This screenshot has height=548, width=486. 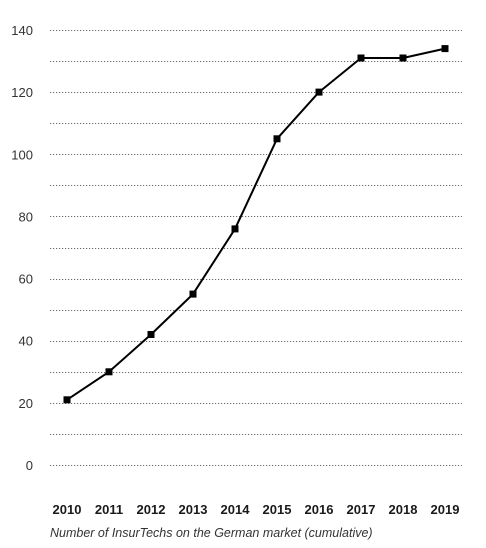 What do you see at coordinates (151, 334) in the screenshot?
I see `data-point-2012` at bounding box center [151, 334].